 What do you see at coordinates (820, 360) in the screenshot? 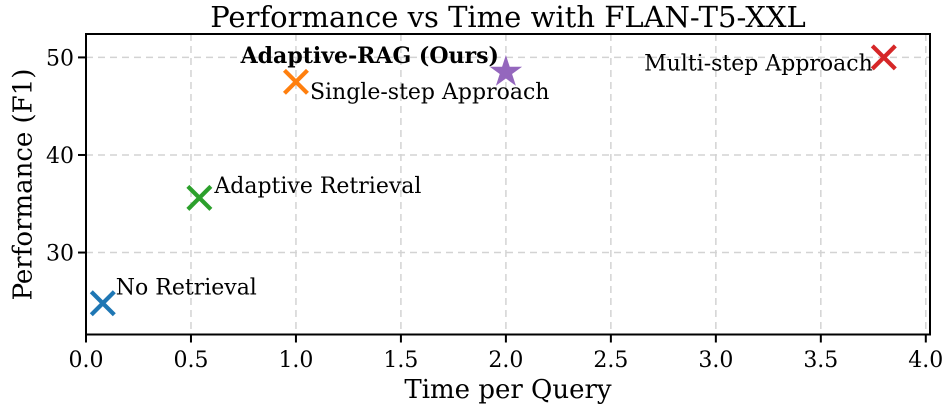
I see `x-tick-label: 3.5` at bounding box center [820, 360].